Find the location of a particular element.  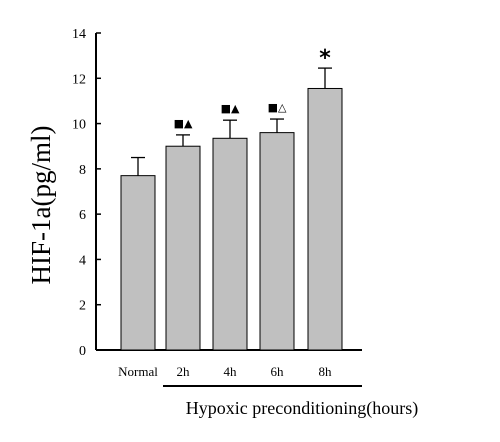

significance-marker: * is located at coordinates (325, 58).